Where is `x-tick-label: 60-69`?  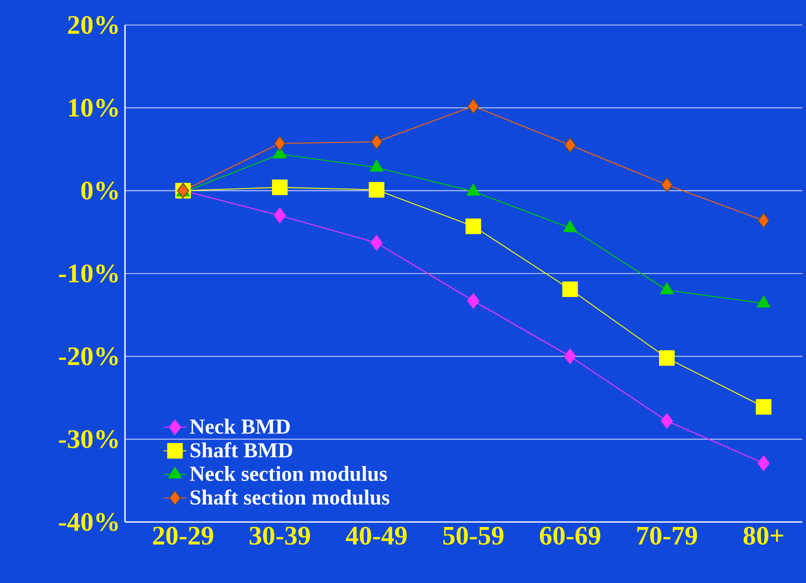
x-tick-label: 60-69 is located at coordinates (570, 535).